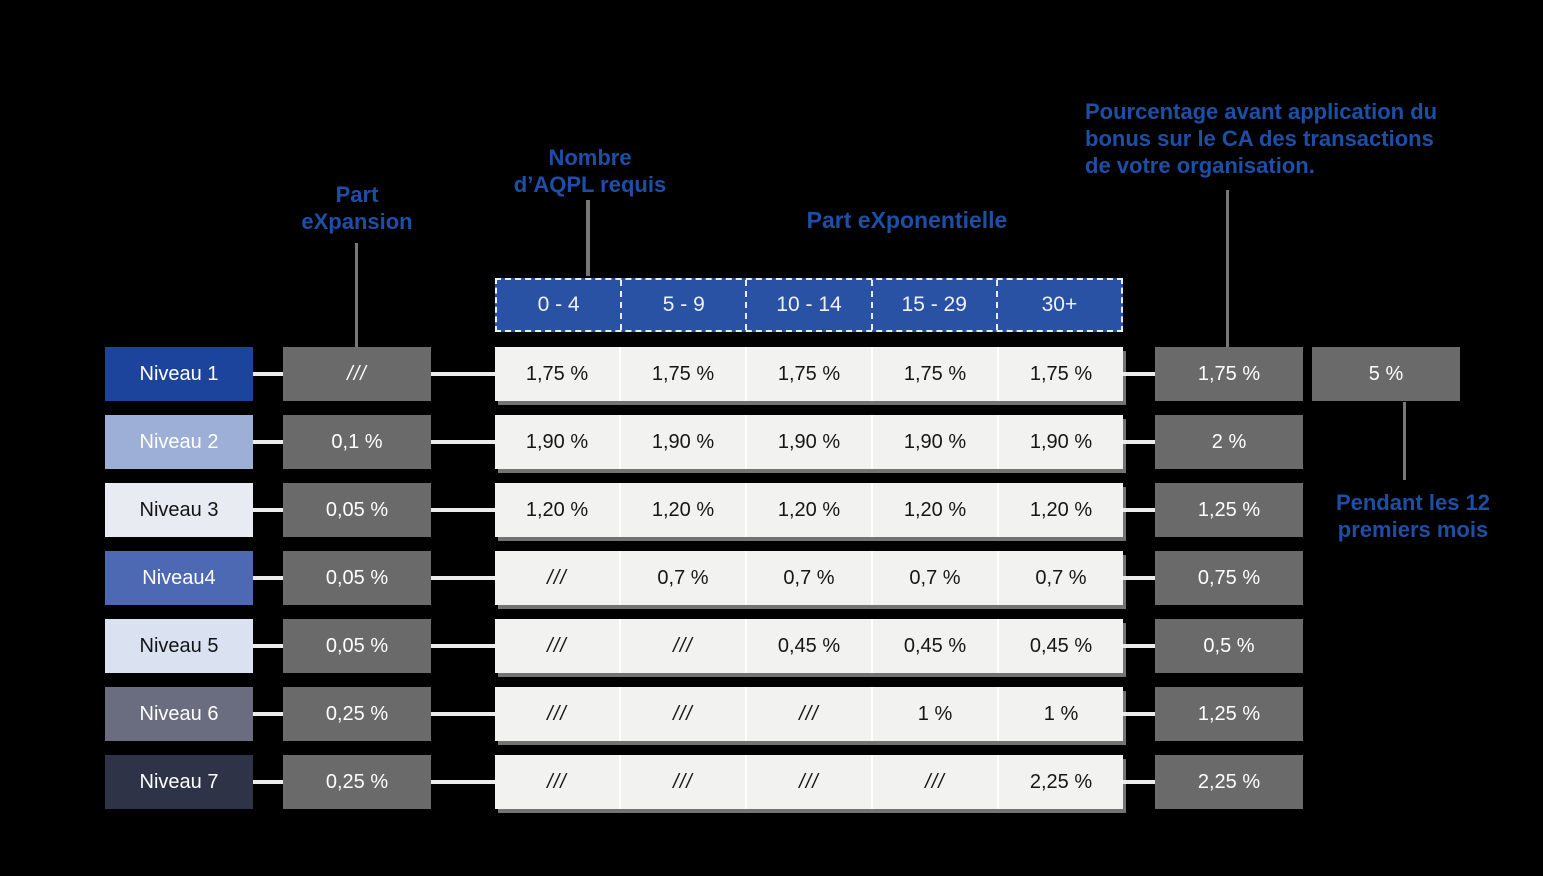 This screenshot has height=876, width=1543. Describe the element at coordinates (179, 714) in the screenshot. I see `level-badge: Niveau 6` at that location.